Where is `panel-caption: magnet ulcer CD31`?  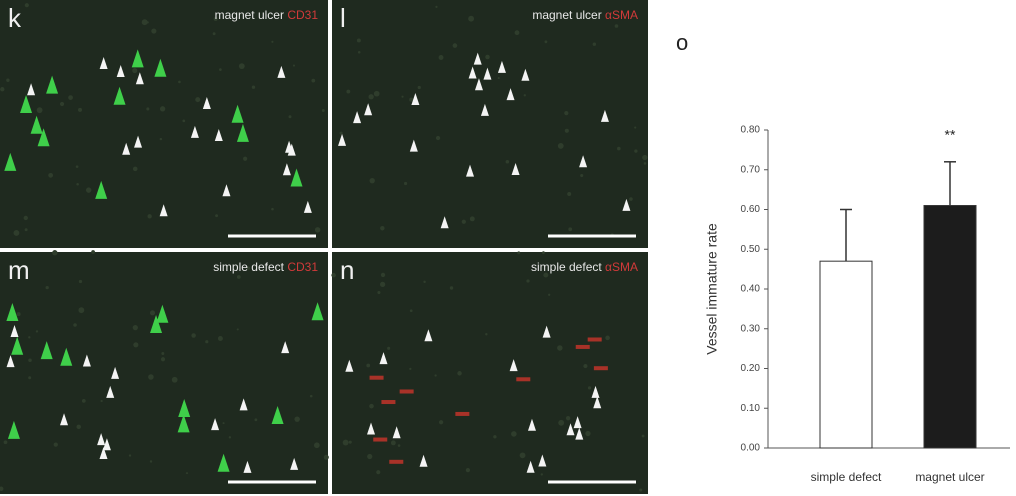
panel-caption: magnet ulcer CD31 is located at coordinates (267, 15).